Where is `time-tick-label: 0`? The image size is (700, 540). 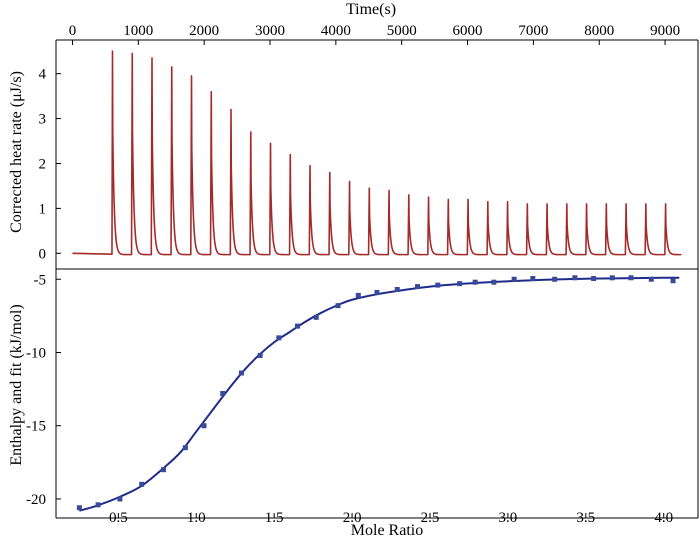 time-tick-label: 0 is located at coordinates (73, 31).